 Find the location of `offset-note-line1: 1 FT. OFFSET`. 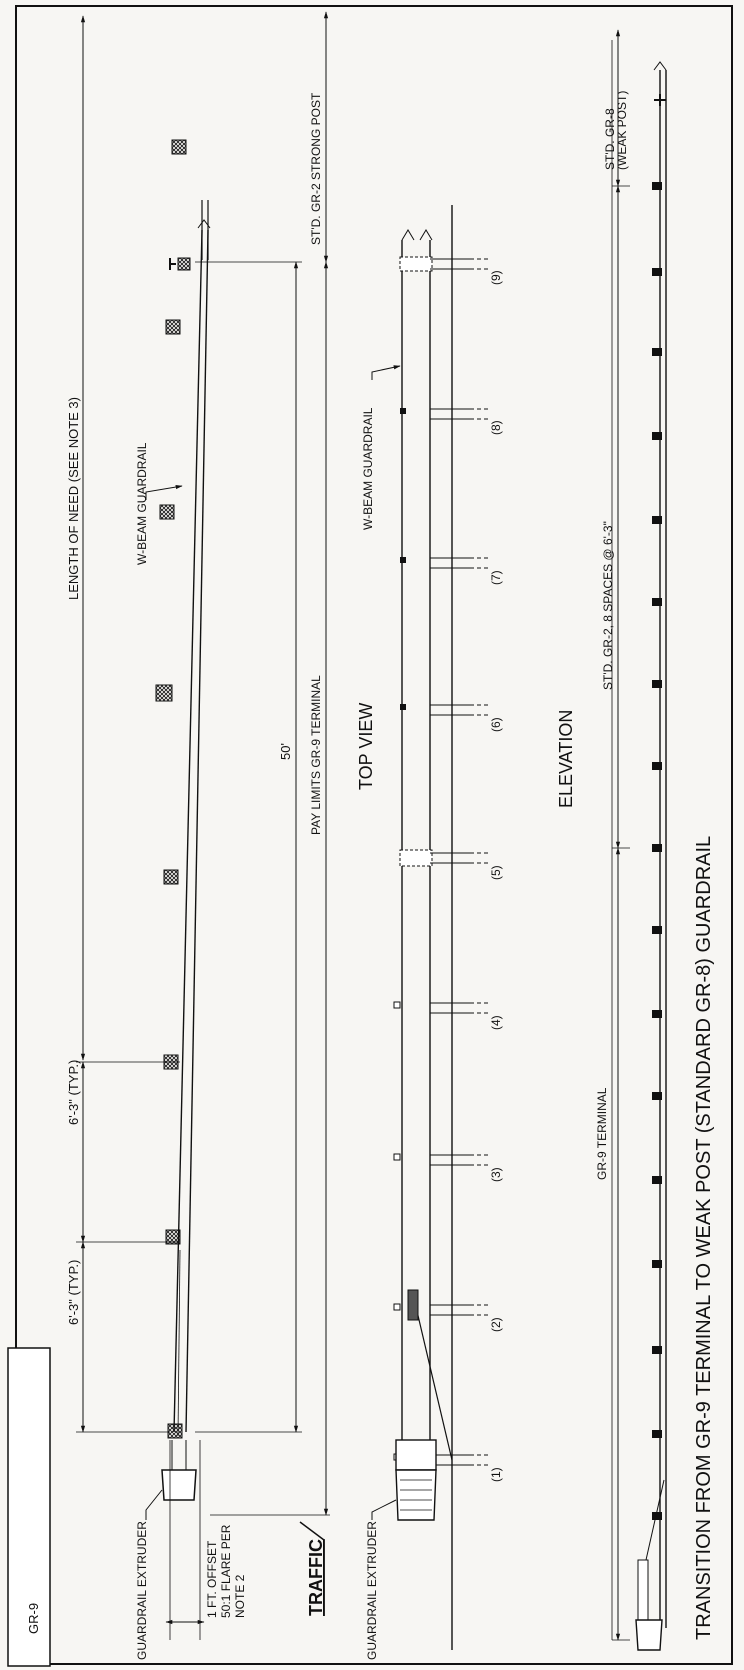

offset-note-line1: 1 FT. OFFSET is located at coordinates (212, 1579).